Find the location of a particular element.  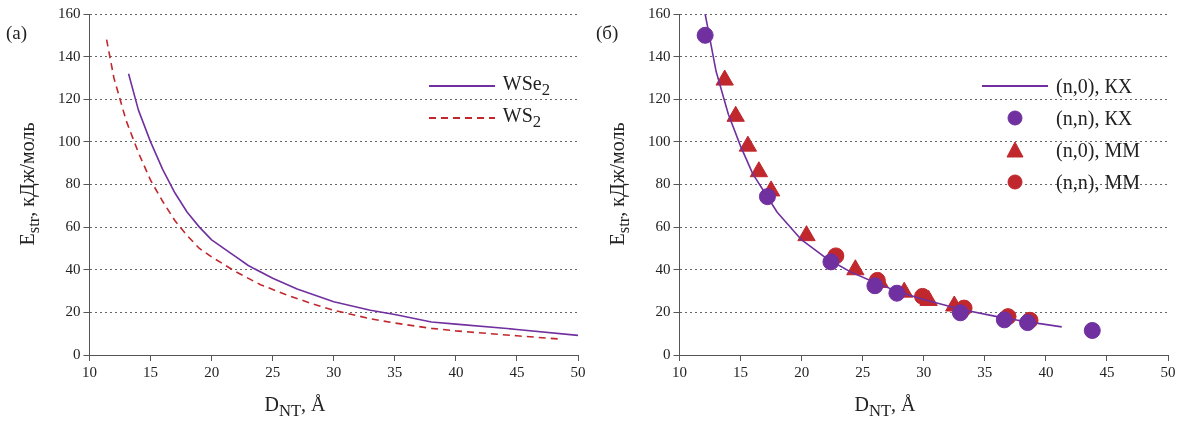

legend-label: WS$_{2}$ is located at coordinates (522, 118).